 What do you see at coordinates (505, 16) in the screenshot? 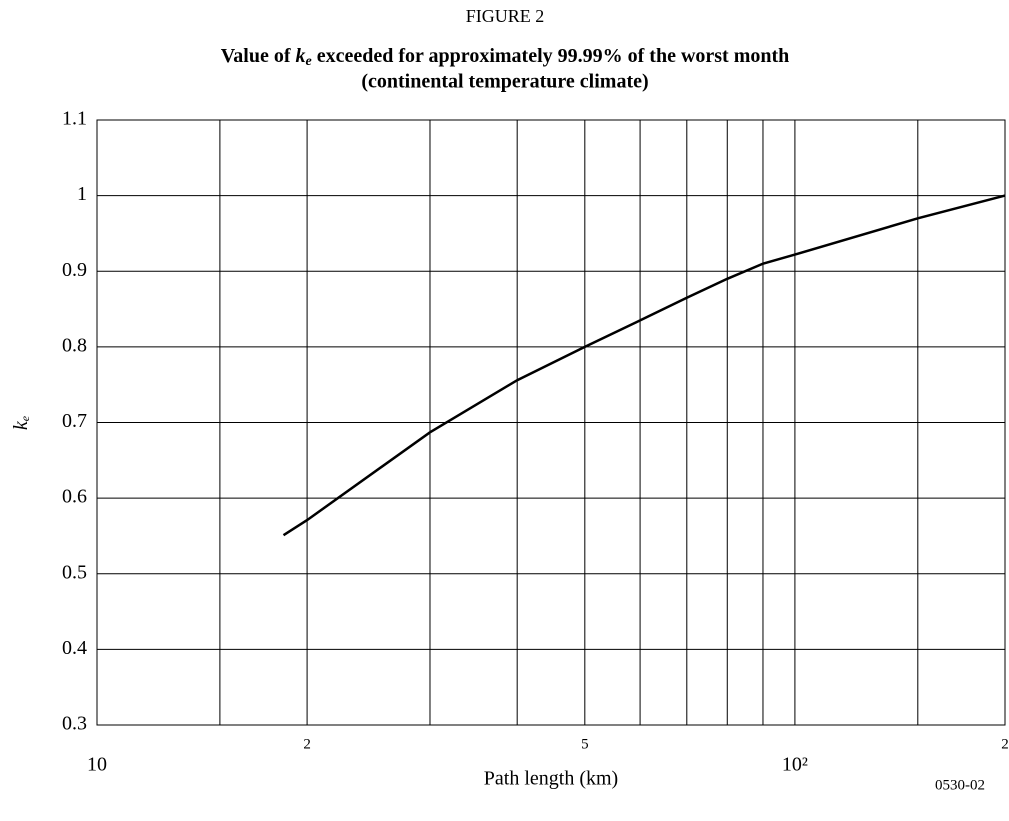
I see `figure-label: FIGURE 2` at bounding box center [505, 16].